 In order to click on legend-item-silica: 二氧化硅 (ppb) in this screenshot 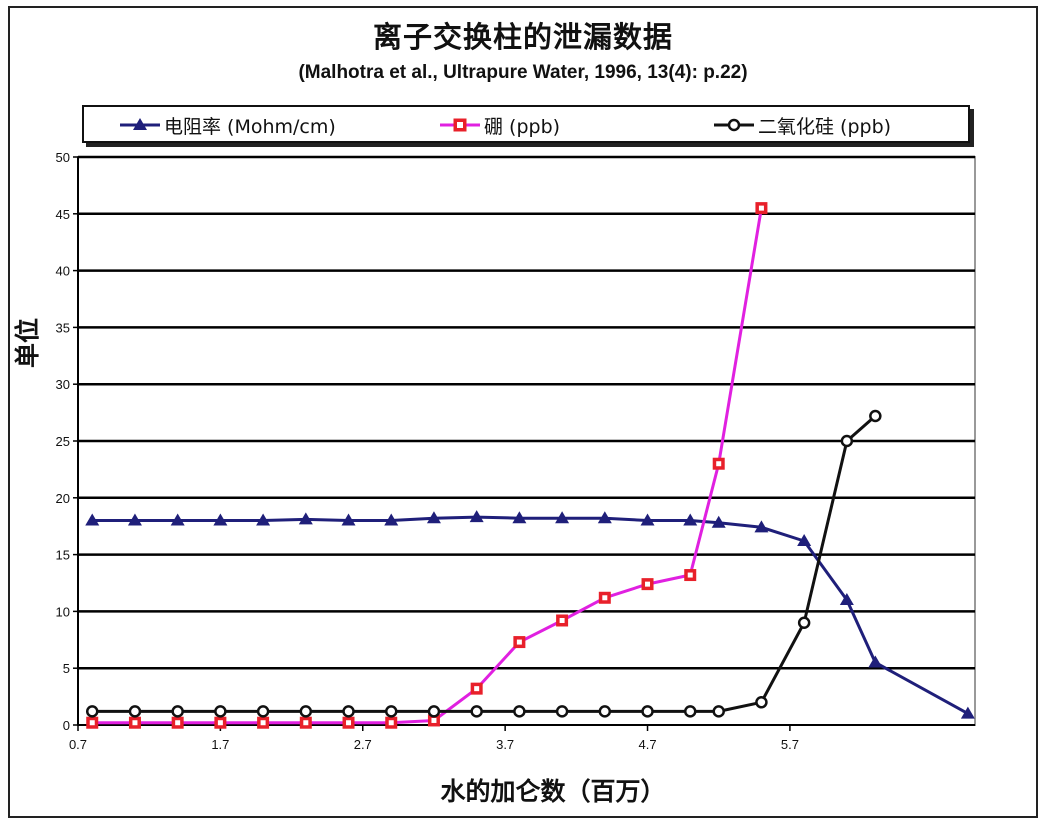, I will do `click(802, 125)`.